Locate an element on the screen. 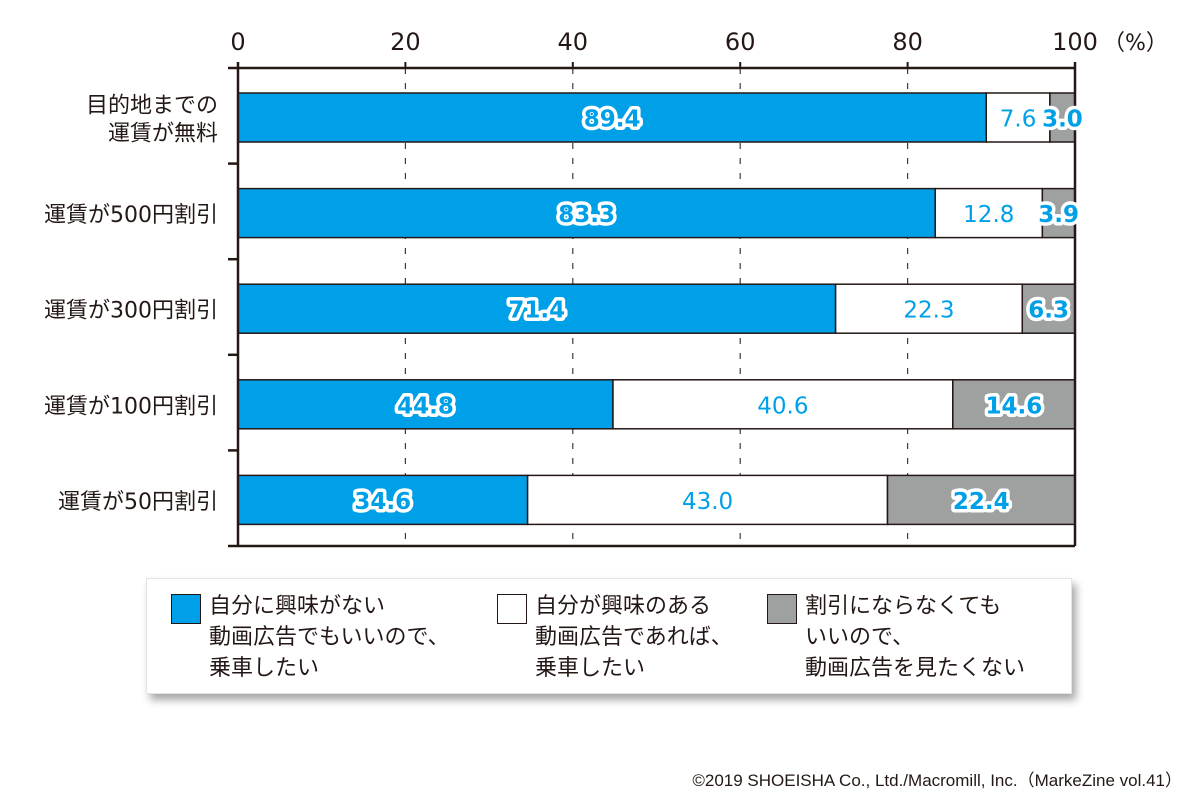 The height and width of the screenshot is (809, 1200). legend-line: 動画広告でもいいので、 is located at coordinates (329, 637).